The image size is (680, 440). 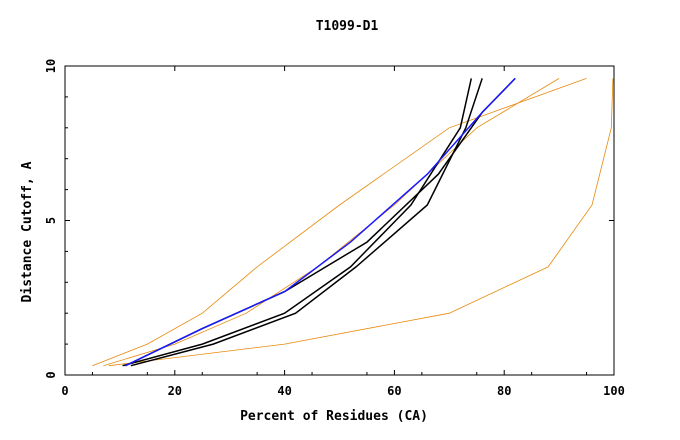 I want to click on x-tick-label: 20, so click(x=175, y=391).